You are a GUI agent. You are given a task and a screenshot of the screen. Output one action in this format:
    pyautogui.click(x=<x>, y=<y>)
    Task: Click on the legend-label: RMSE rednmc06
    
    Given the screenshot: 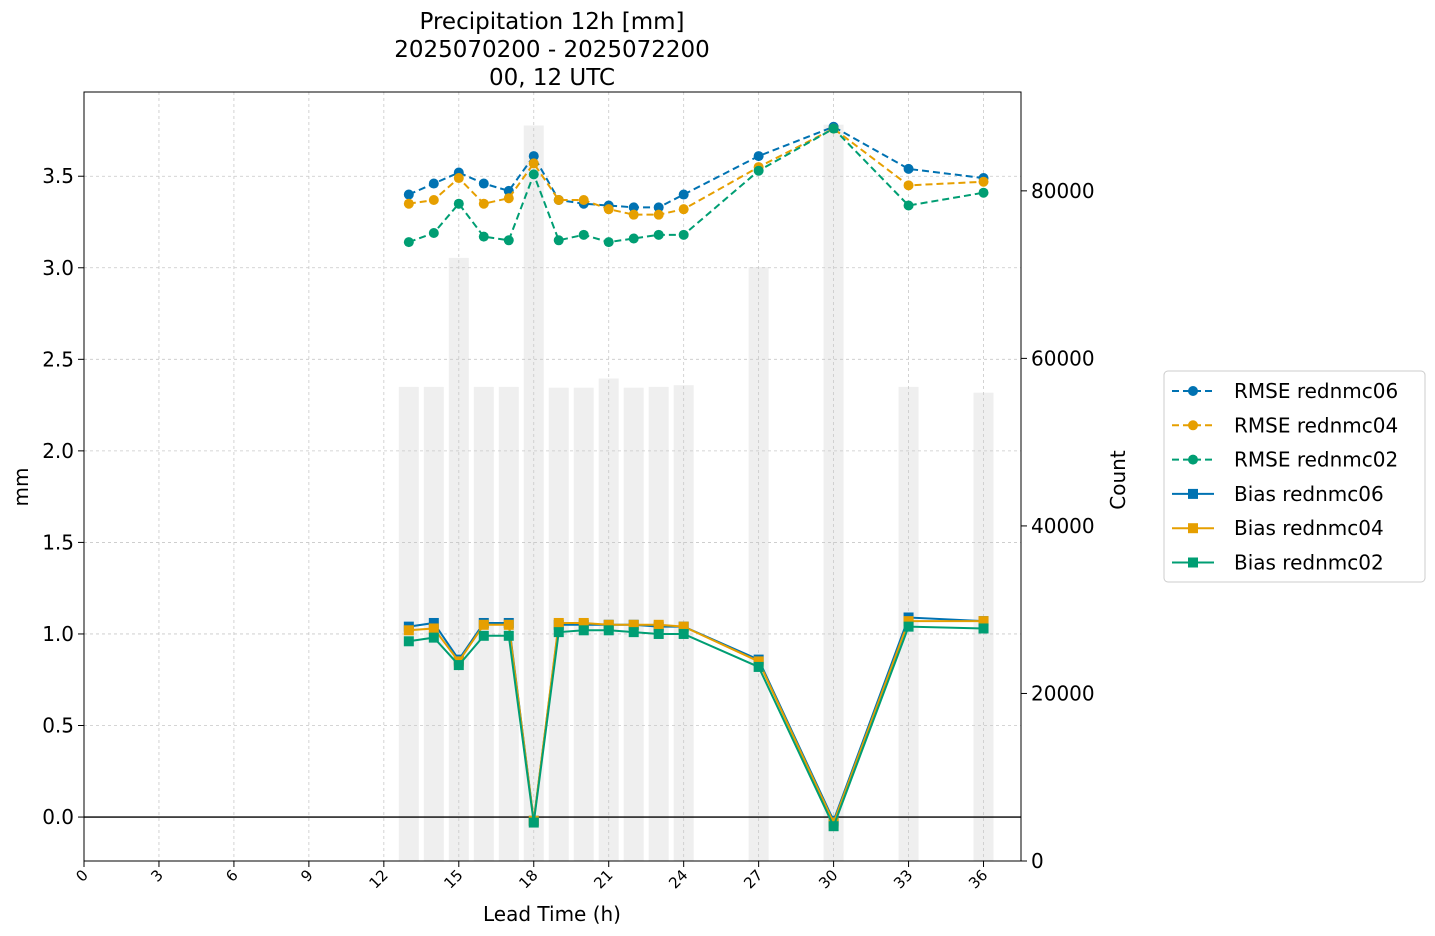 What is the action you would take?
    pyautogui.click(x=1316, y=391)
    